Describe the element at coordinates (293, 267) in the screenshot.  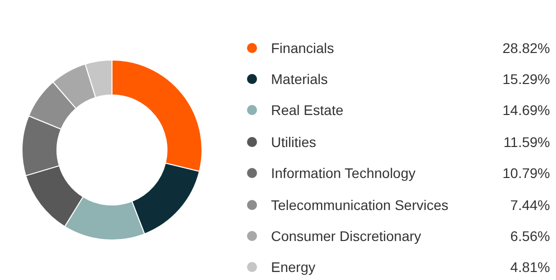
I see `legend-label: Energy` at that location.